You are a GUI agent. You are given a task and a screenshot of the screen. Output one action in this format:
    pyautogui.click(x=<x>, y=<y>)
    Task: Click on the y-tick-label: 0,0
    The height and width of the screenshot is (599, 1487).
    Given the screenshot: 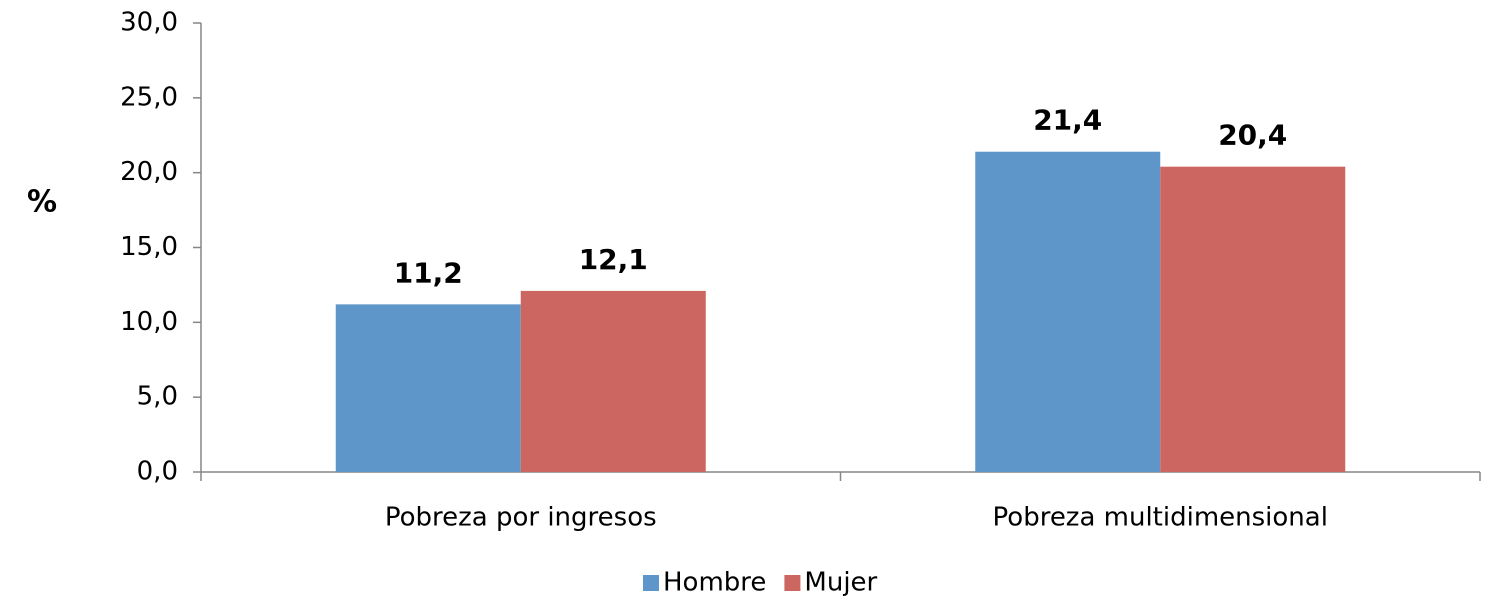 What is the action you would take?
    pyautogui.click(x=157, y=472)
    